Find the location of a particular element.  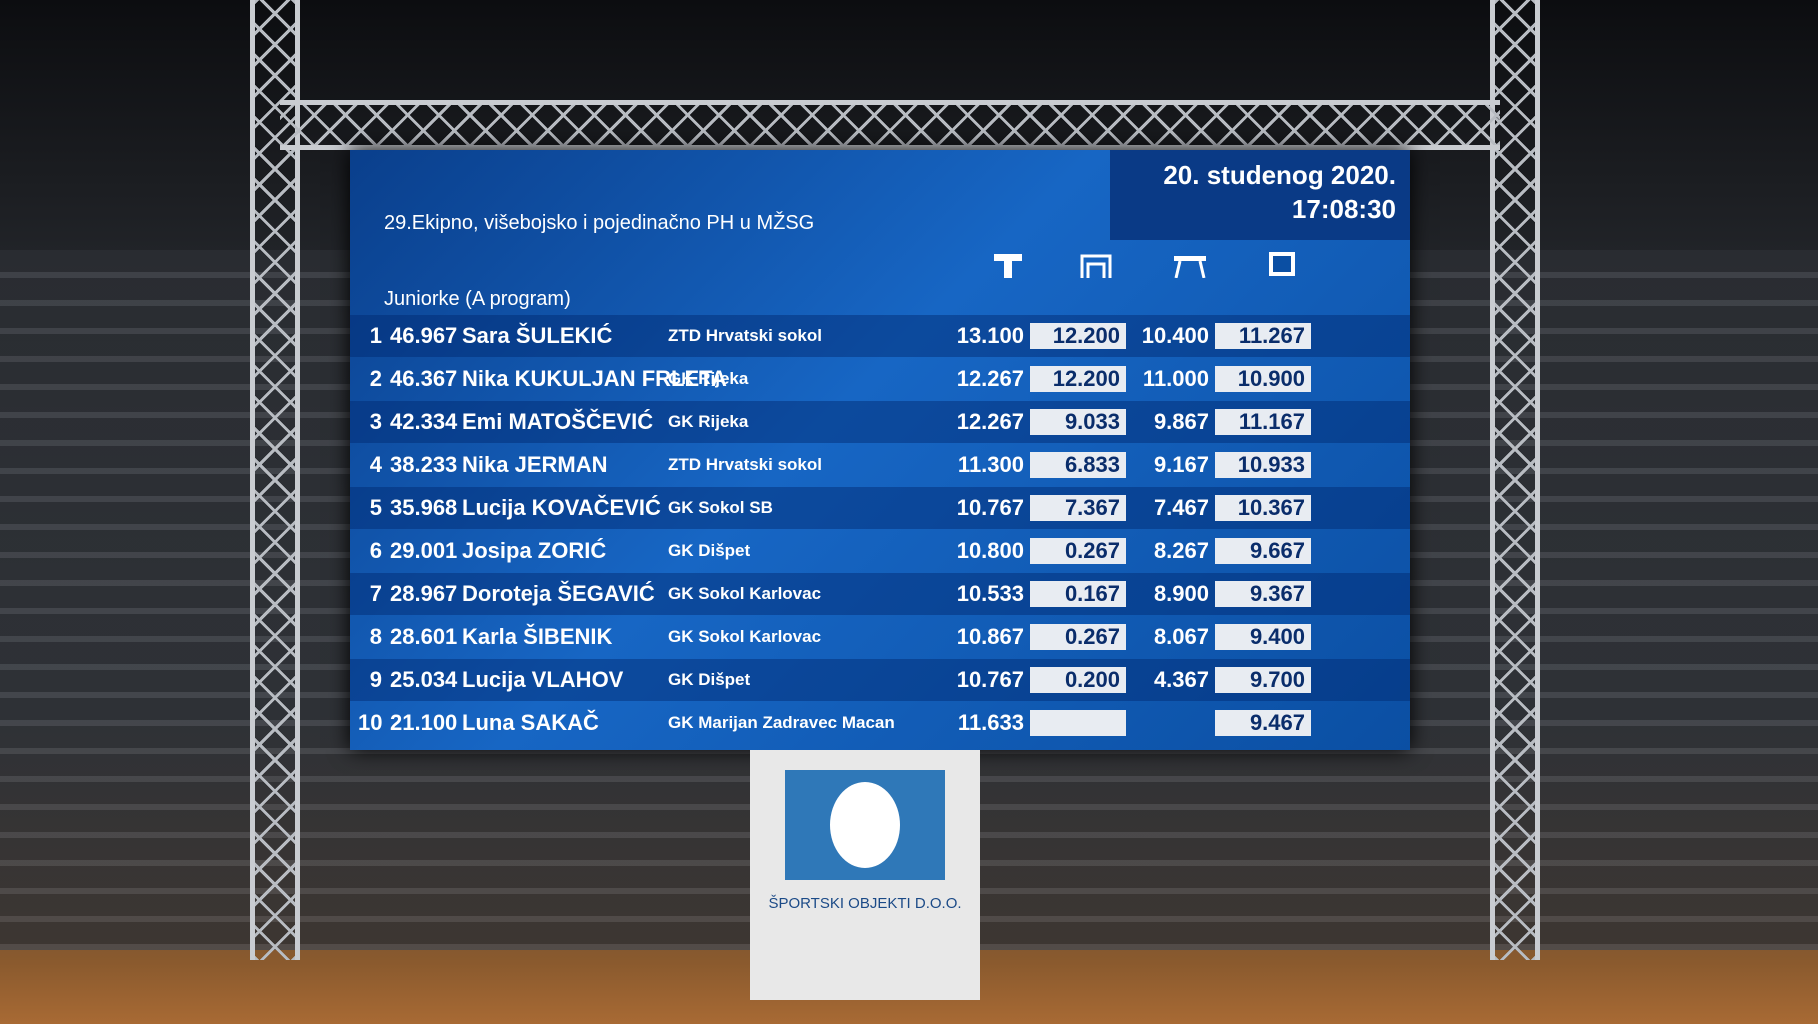

rank: 3 is located at coordinates (375, 421).